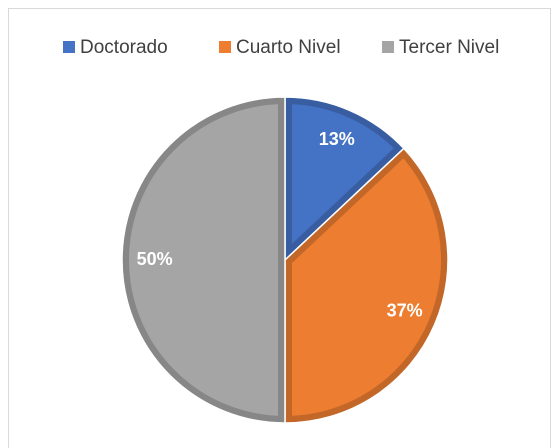 This screenshot has height=448, width=559. I want to click on slice-separator, so click(344, 179).